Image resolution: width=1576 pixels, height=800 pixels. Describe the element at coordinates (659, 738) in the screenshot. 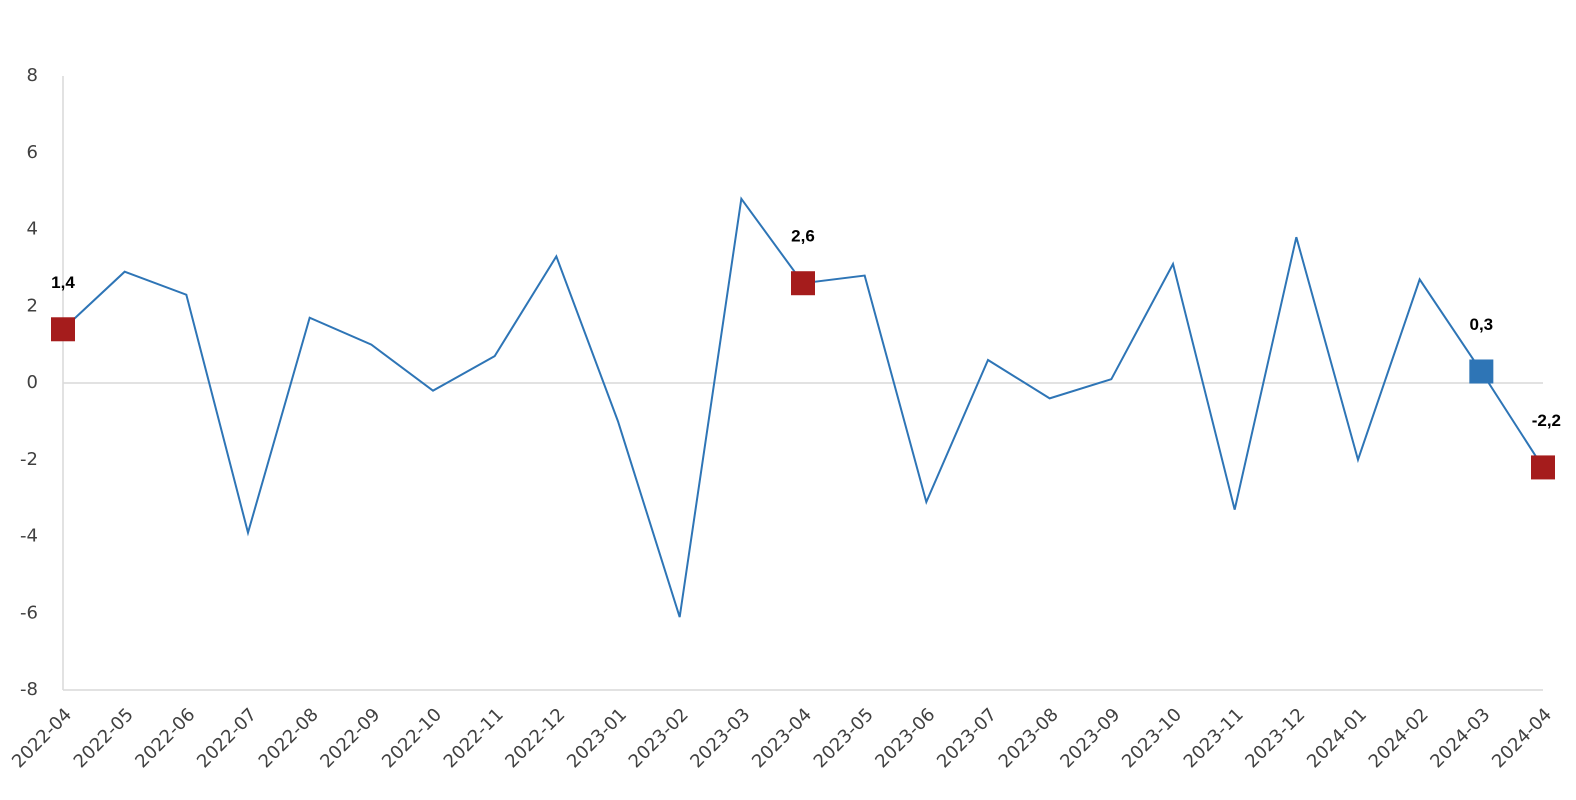

I see `x-tick-label: 2023-02` at that location.